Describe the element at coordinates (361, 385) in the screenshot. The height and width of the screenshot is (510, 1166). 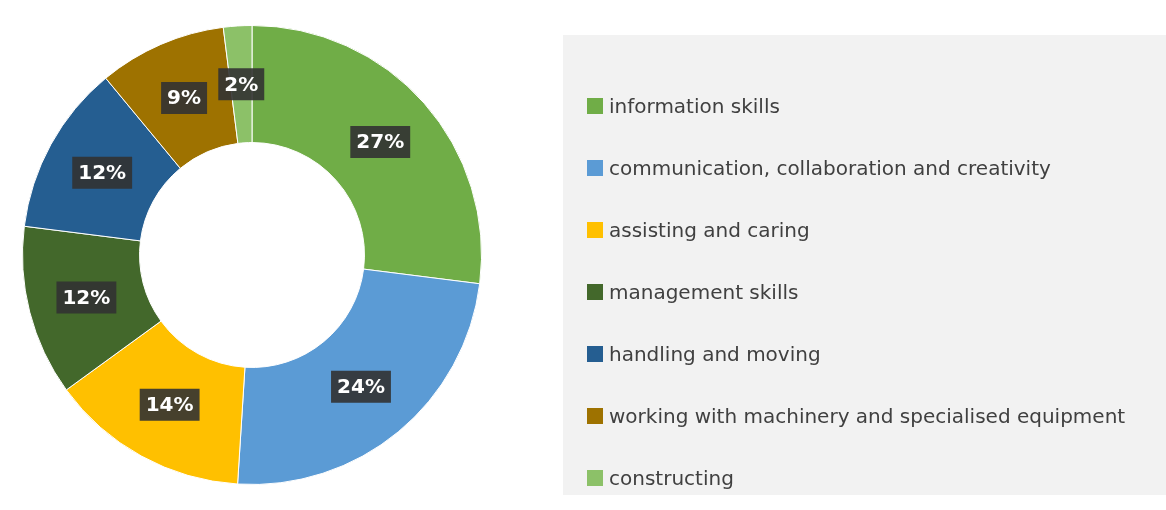
I see `data-label: 24%` at that location.